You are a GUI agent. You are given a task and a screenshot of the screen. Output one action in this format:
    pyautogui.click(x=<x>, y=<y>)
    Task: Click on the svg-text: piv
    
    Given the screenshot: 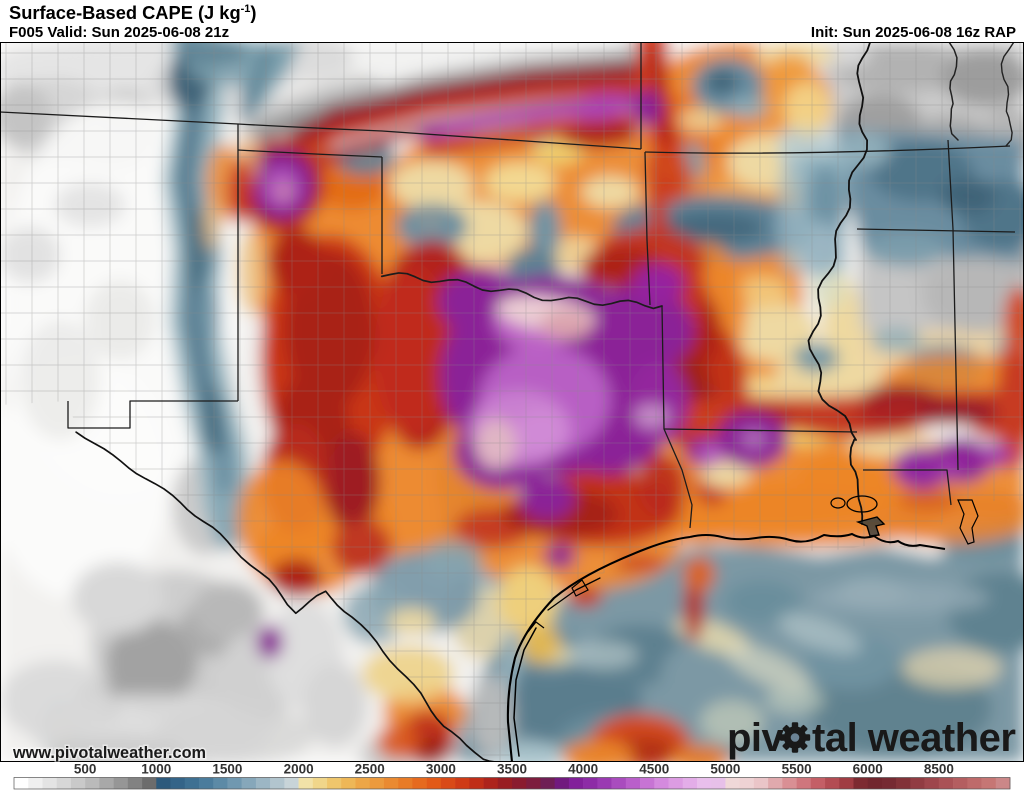 What is the action you would take?
    pyautogui.click(x=756, y=738)
    